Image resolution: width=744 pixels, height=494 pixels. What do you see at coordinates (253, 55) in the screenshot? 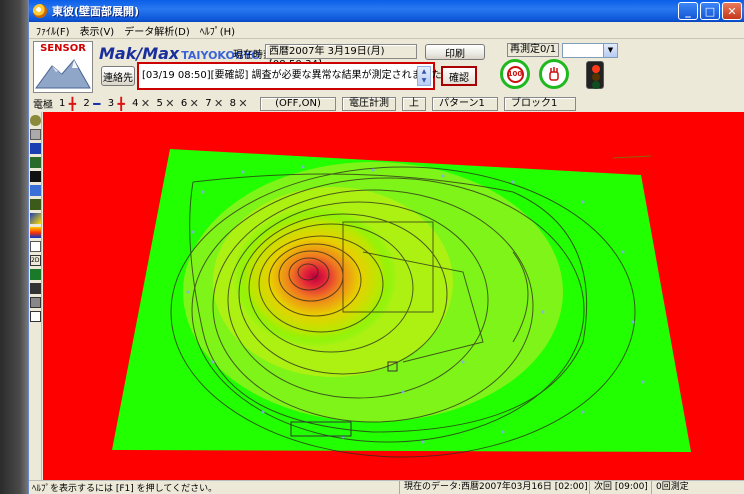
I see `current-time-label: 現在時刻` at bounding box center [253, 55].